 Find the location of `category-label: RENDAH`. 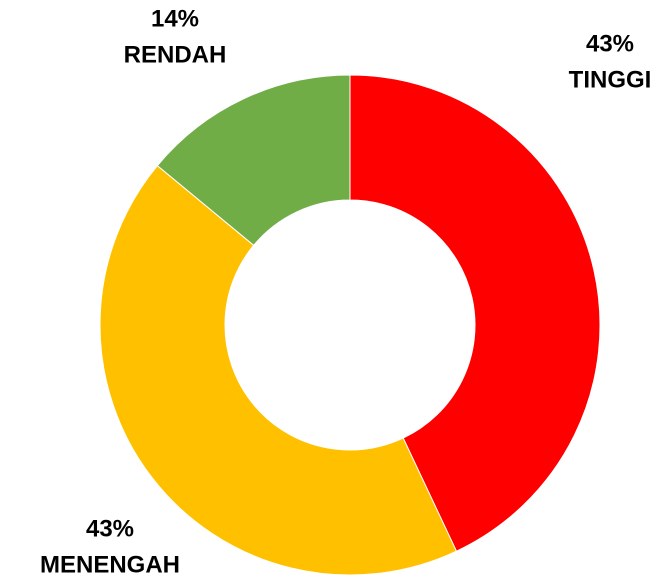

category-label: RENDAH is located at coordinates (175, 54).